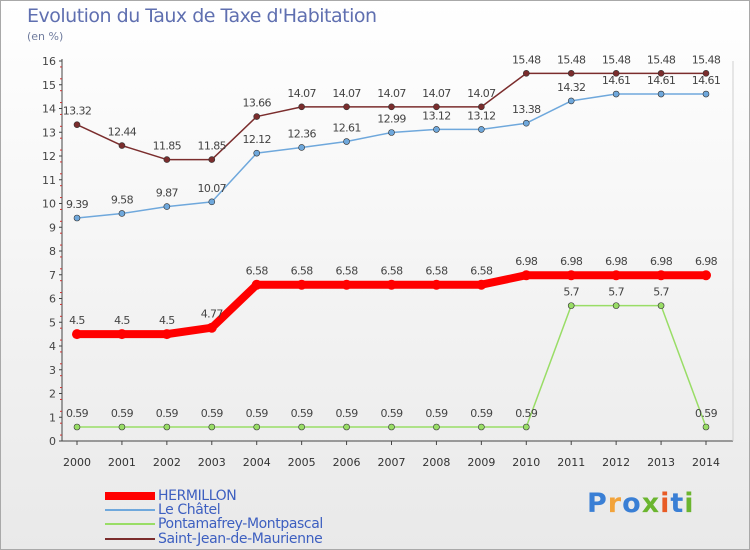 This screenshot has height=550, width=750. I want to click on legend-item-hermillon: HERMILLON, so click(171, 496).